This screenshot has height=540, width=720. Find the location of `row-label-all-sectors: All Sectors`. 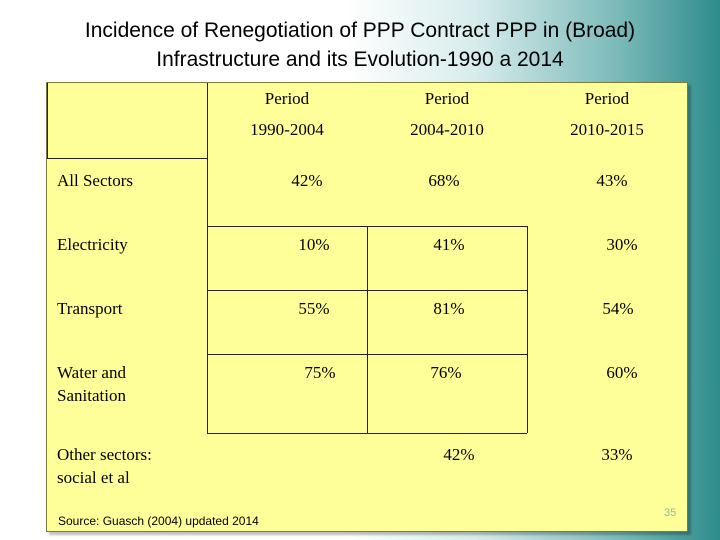

row-label-all-sectors: All Sectors is located at coordinates (95, 180).